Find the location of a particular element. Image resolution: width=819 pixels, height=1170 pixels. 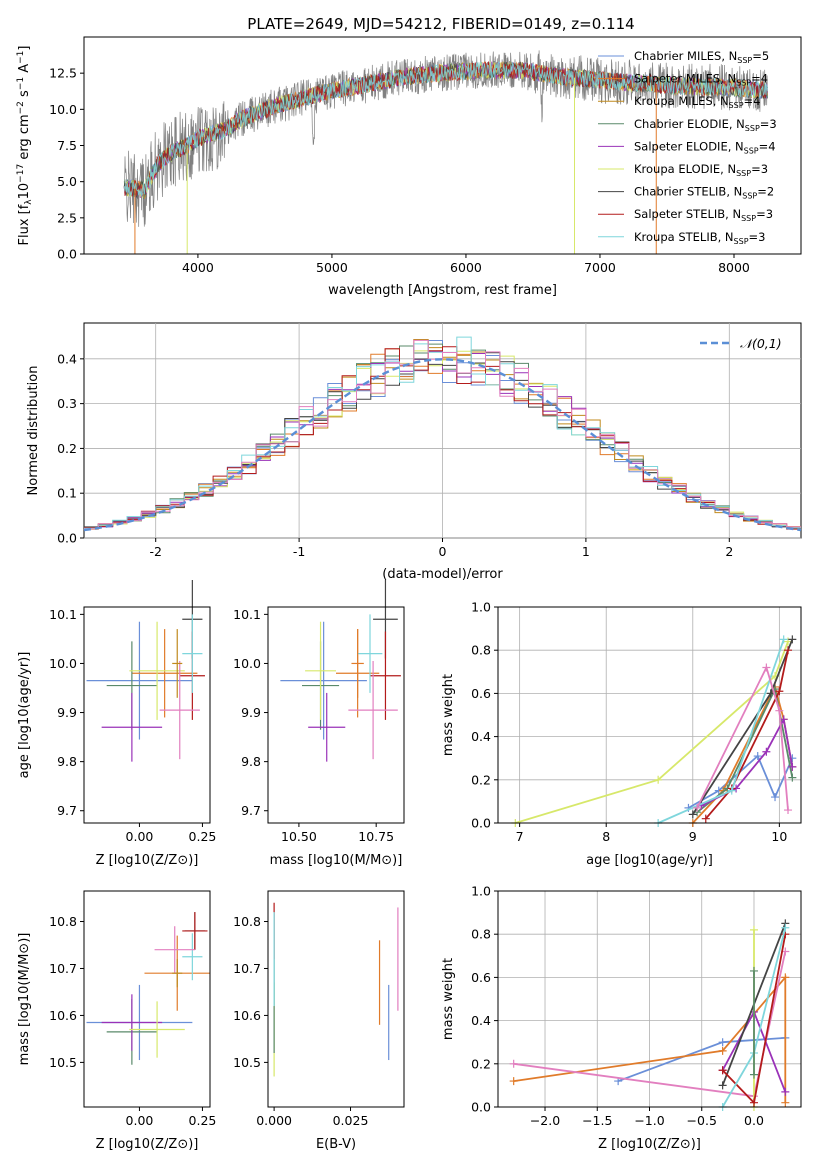

legend-label: Chabrier MILES, NSSP=5 is located at coordinates (701, 57).